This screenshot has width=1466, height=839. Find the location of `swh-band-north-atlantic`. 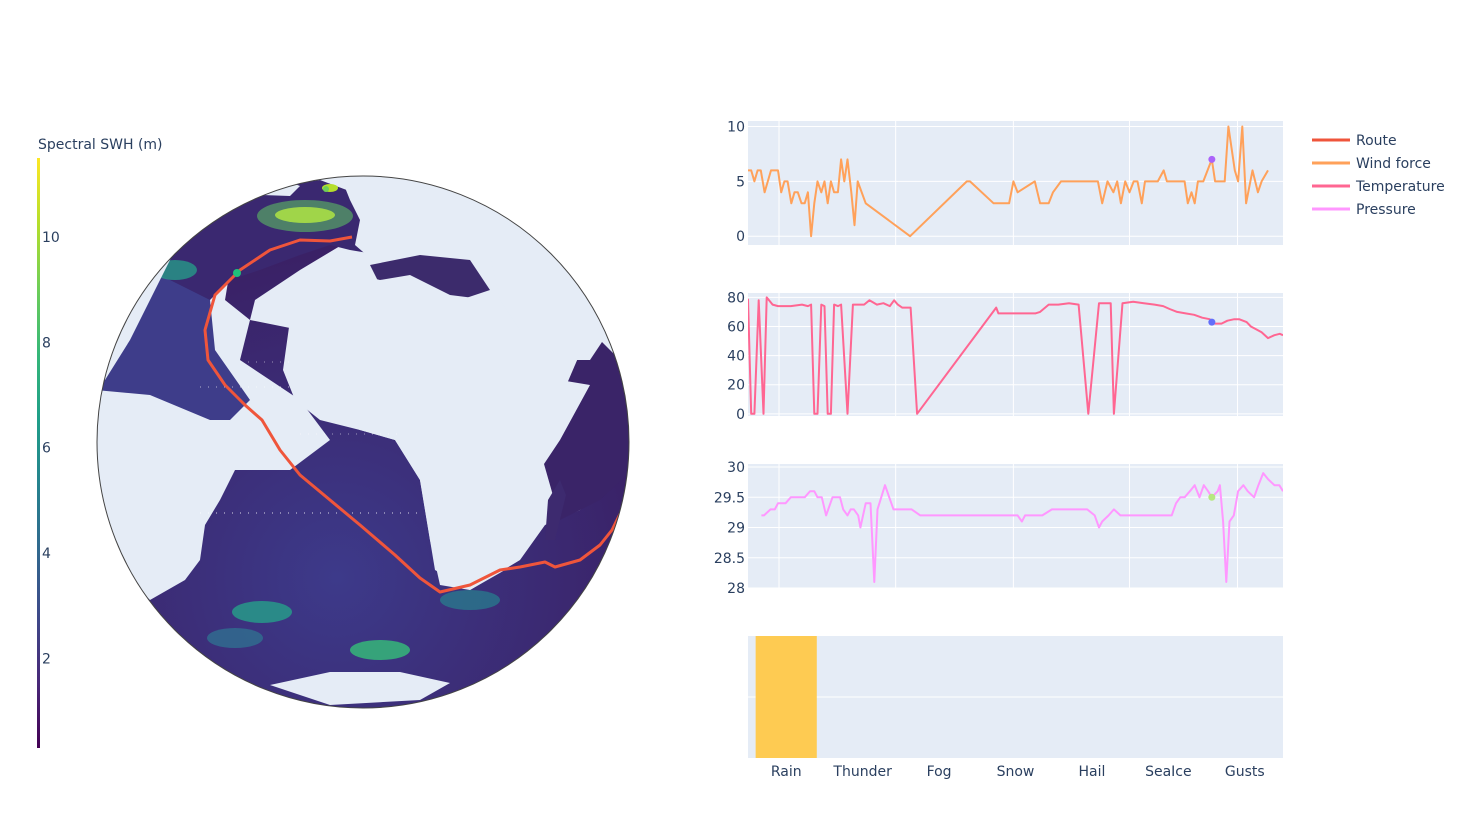

swh-band-north-atlantic is located at coordinates (305, 216).